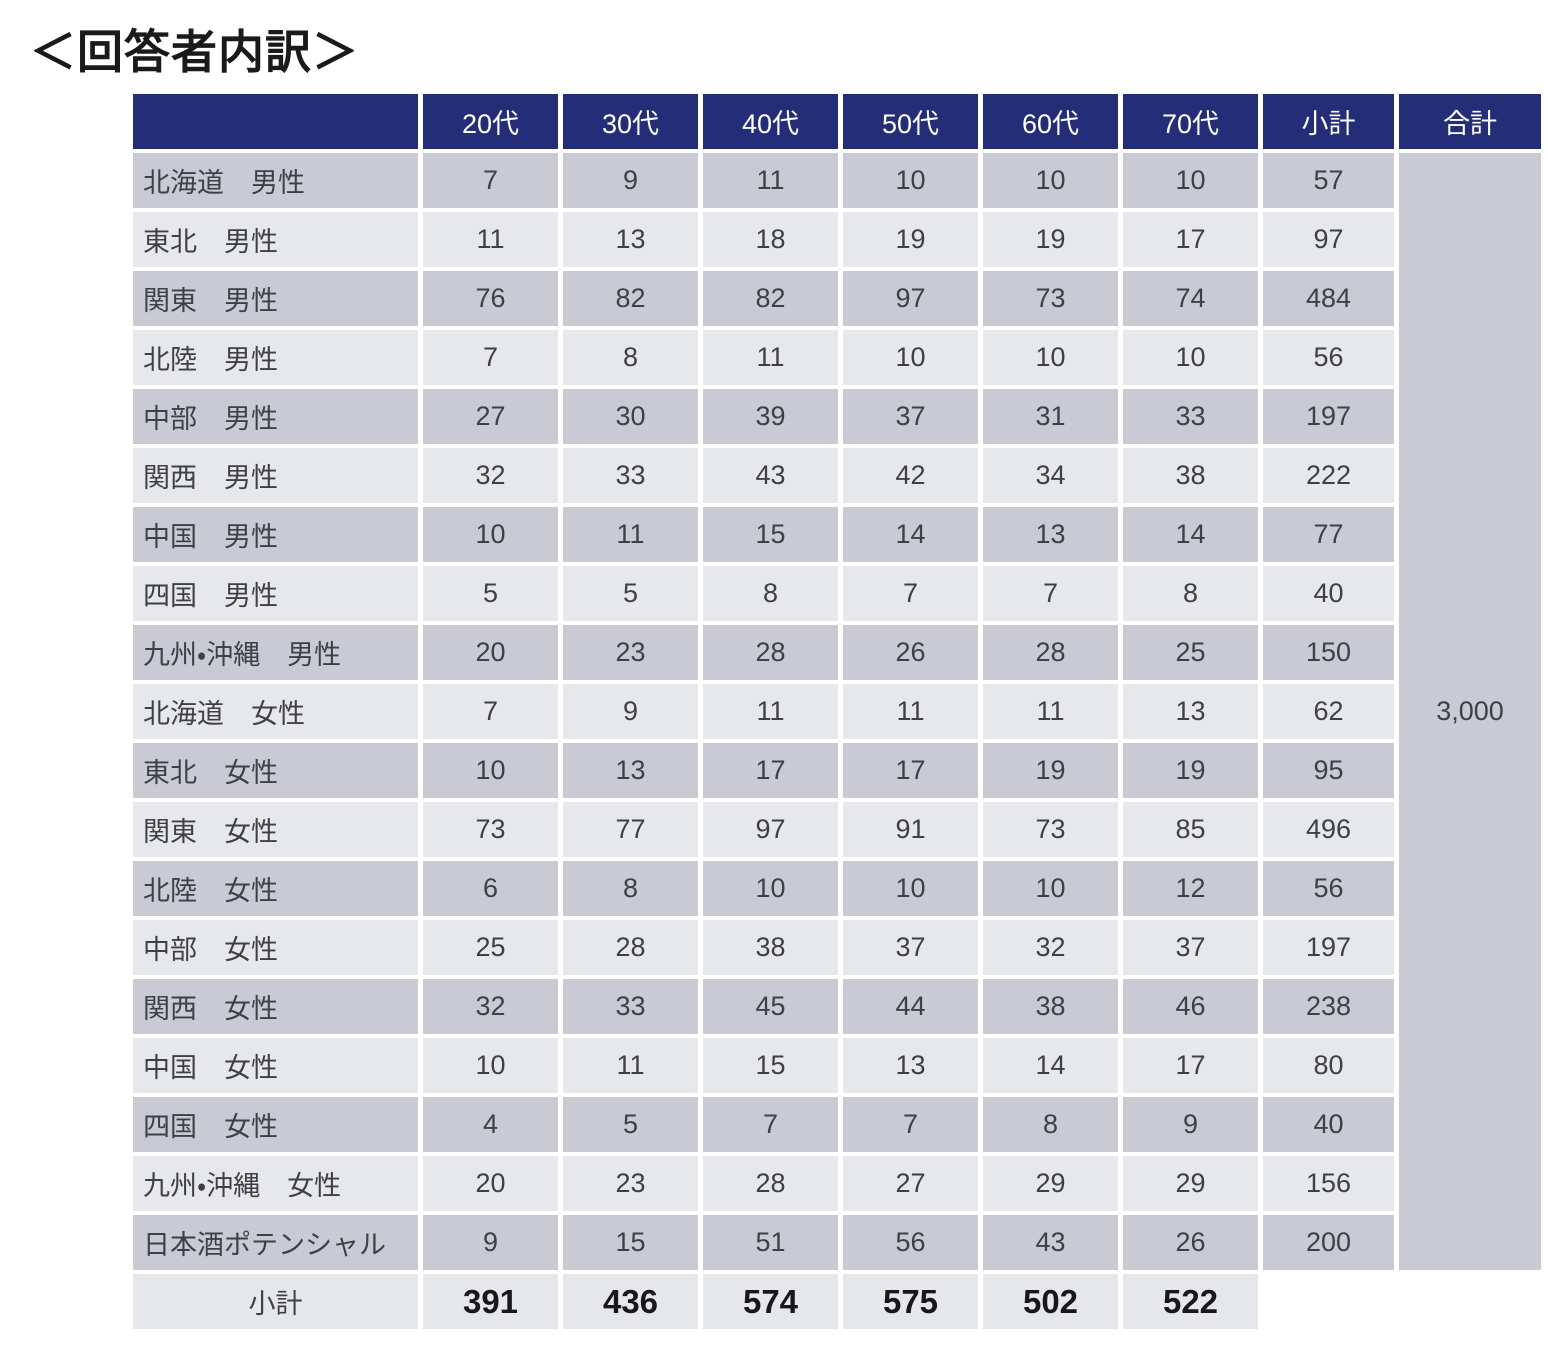 This screenshot has height=1366, width=1548. What do you see at coordinates (630, 829) in the screenshot?
I see `data-cell: 77` at bounding box center [630, 829].